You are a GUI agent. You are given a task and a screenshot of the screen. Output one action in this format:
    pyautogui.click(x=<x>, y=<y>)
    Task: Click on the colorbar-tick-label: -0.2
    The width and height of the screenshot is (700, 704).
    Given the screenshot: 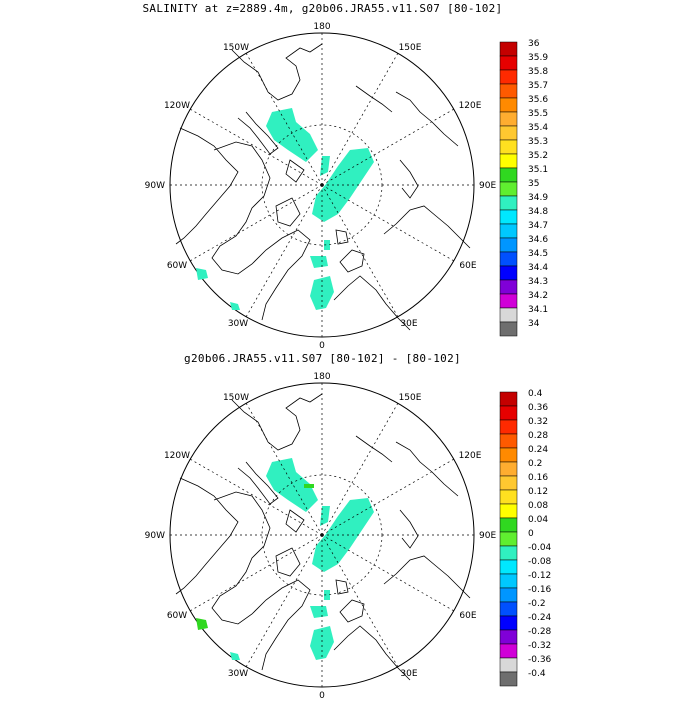 What is the action you would take?
    pyautogui.click(x=537, y=604)
    